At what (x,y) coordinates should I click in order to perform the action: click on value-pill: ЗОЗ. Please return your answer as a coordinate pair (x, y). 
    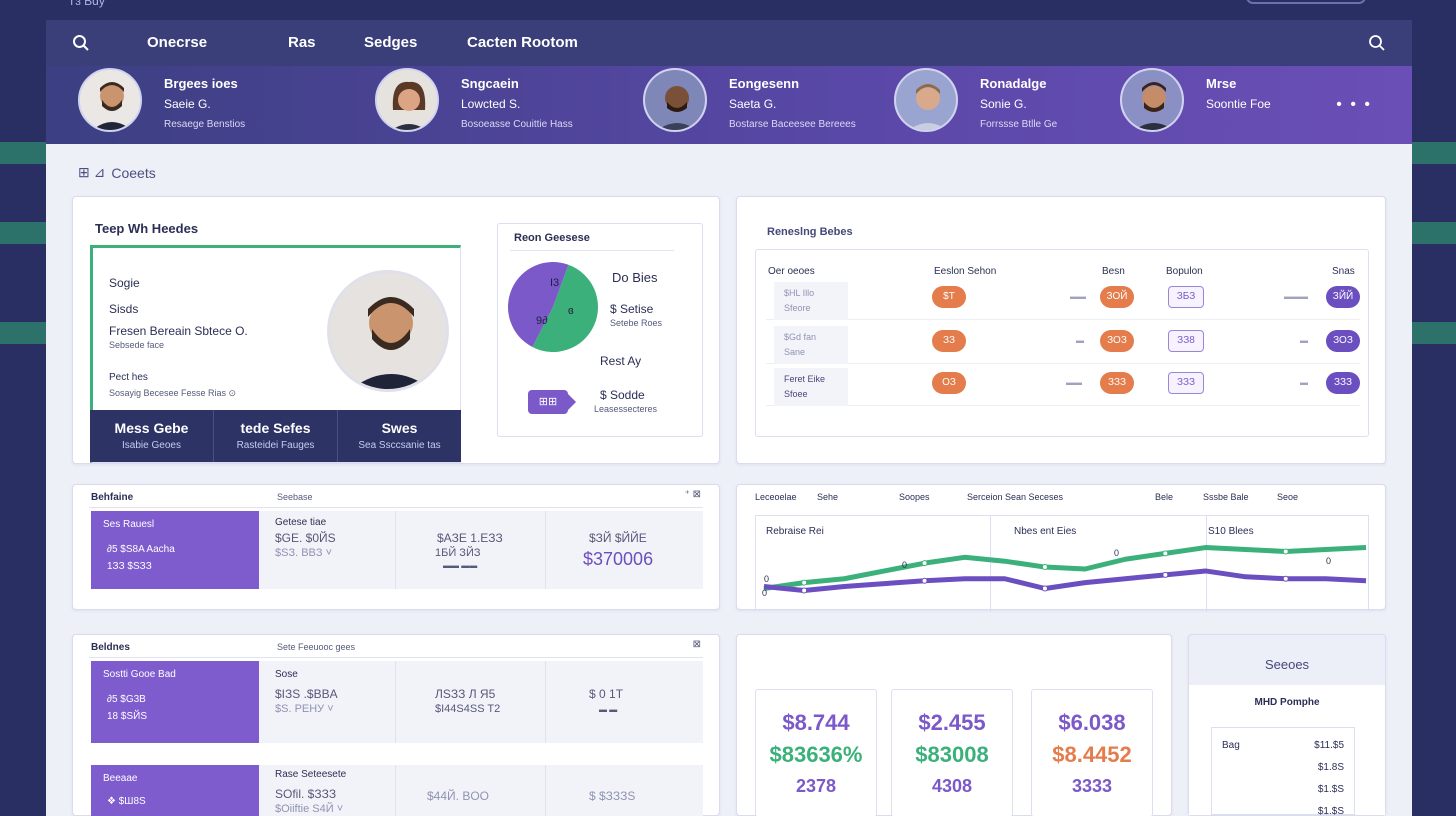
    Looking at the image, I should click on (1343, 341).